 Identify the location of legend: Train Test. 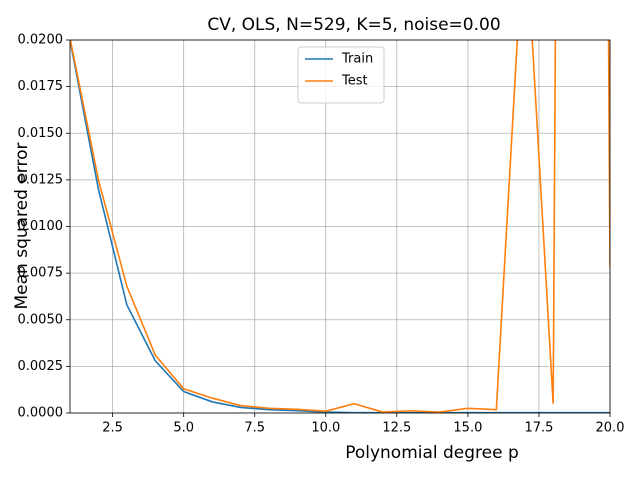
(341, 75).